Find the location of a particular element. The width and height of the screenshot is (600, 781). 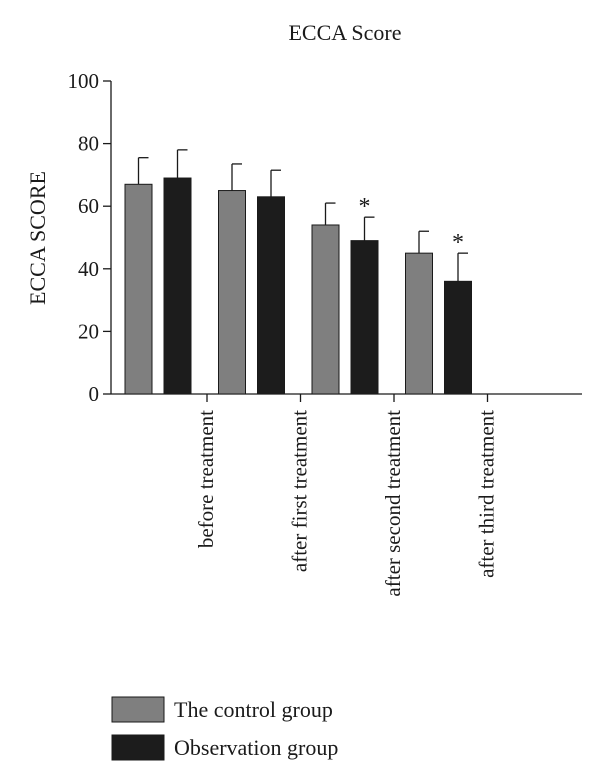

chart-title: ECCA Score is located at coordinates (344, 32).